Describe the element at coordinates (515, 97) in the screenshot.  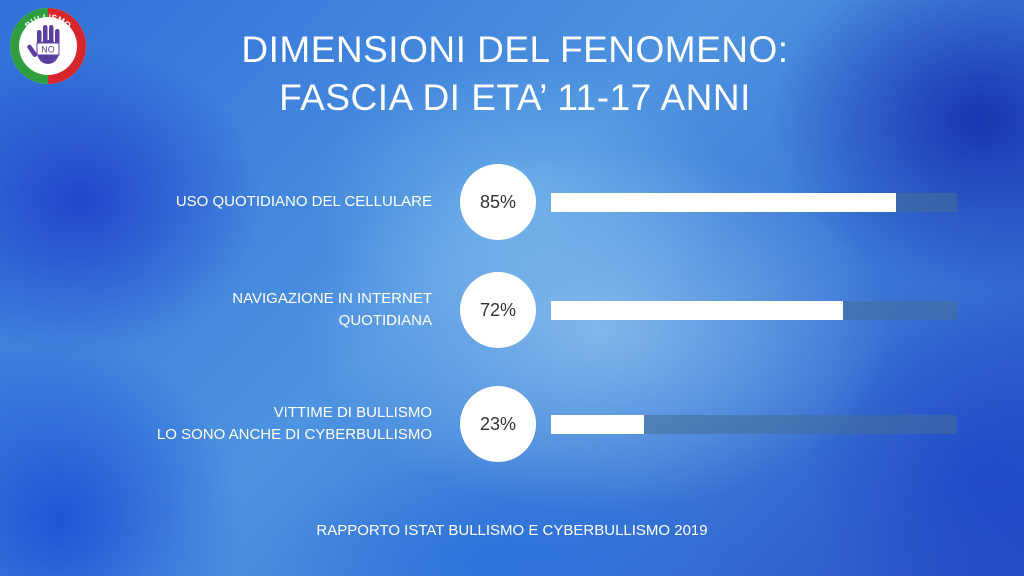
I see `title-line-2: FASCIA DI ETA’ 11-17 ANNI` at that location.